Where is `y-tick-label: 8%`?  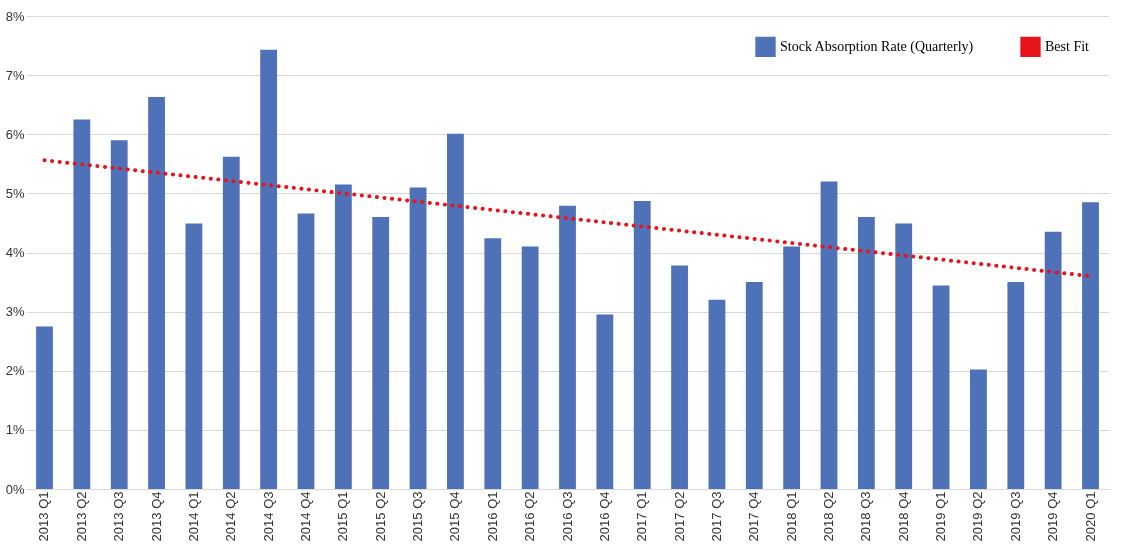 y-tick-label: 8% is located at coordinates (15, 16).